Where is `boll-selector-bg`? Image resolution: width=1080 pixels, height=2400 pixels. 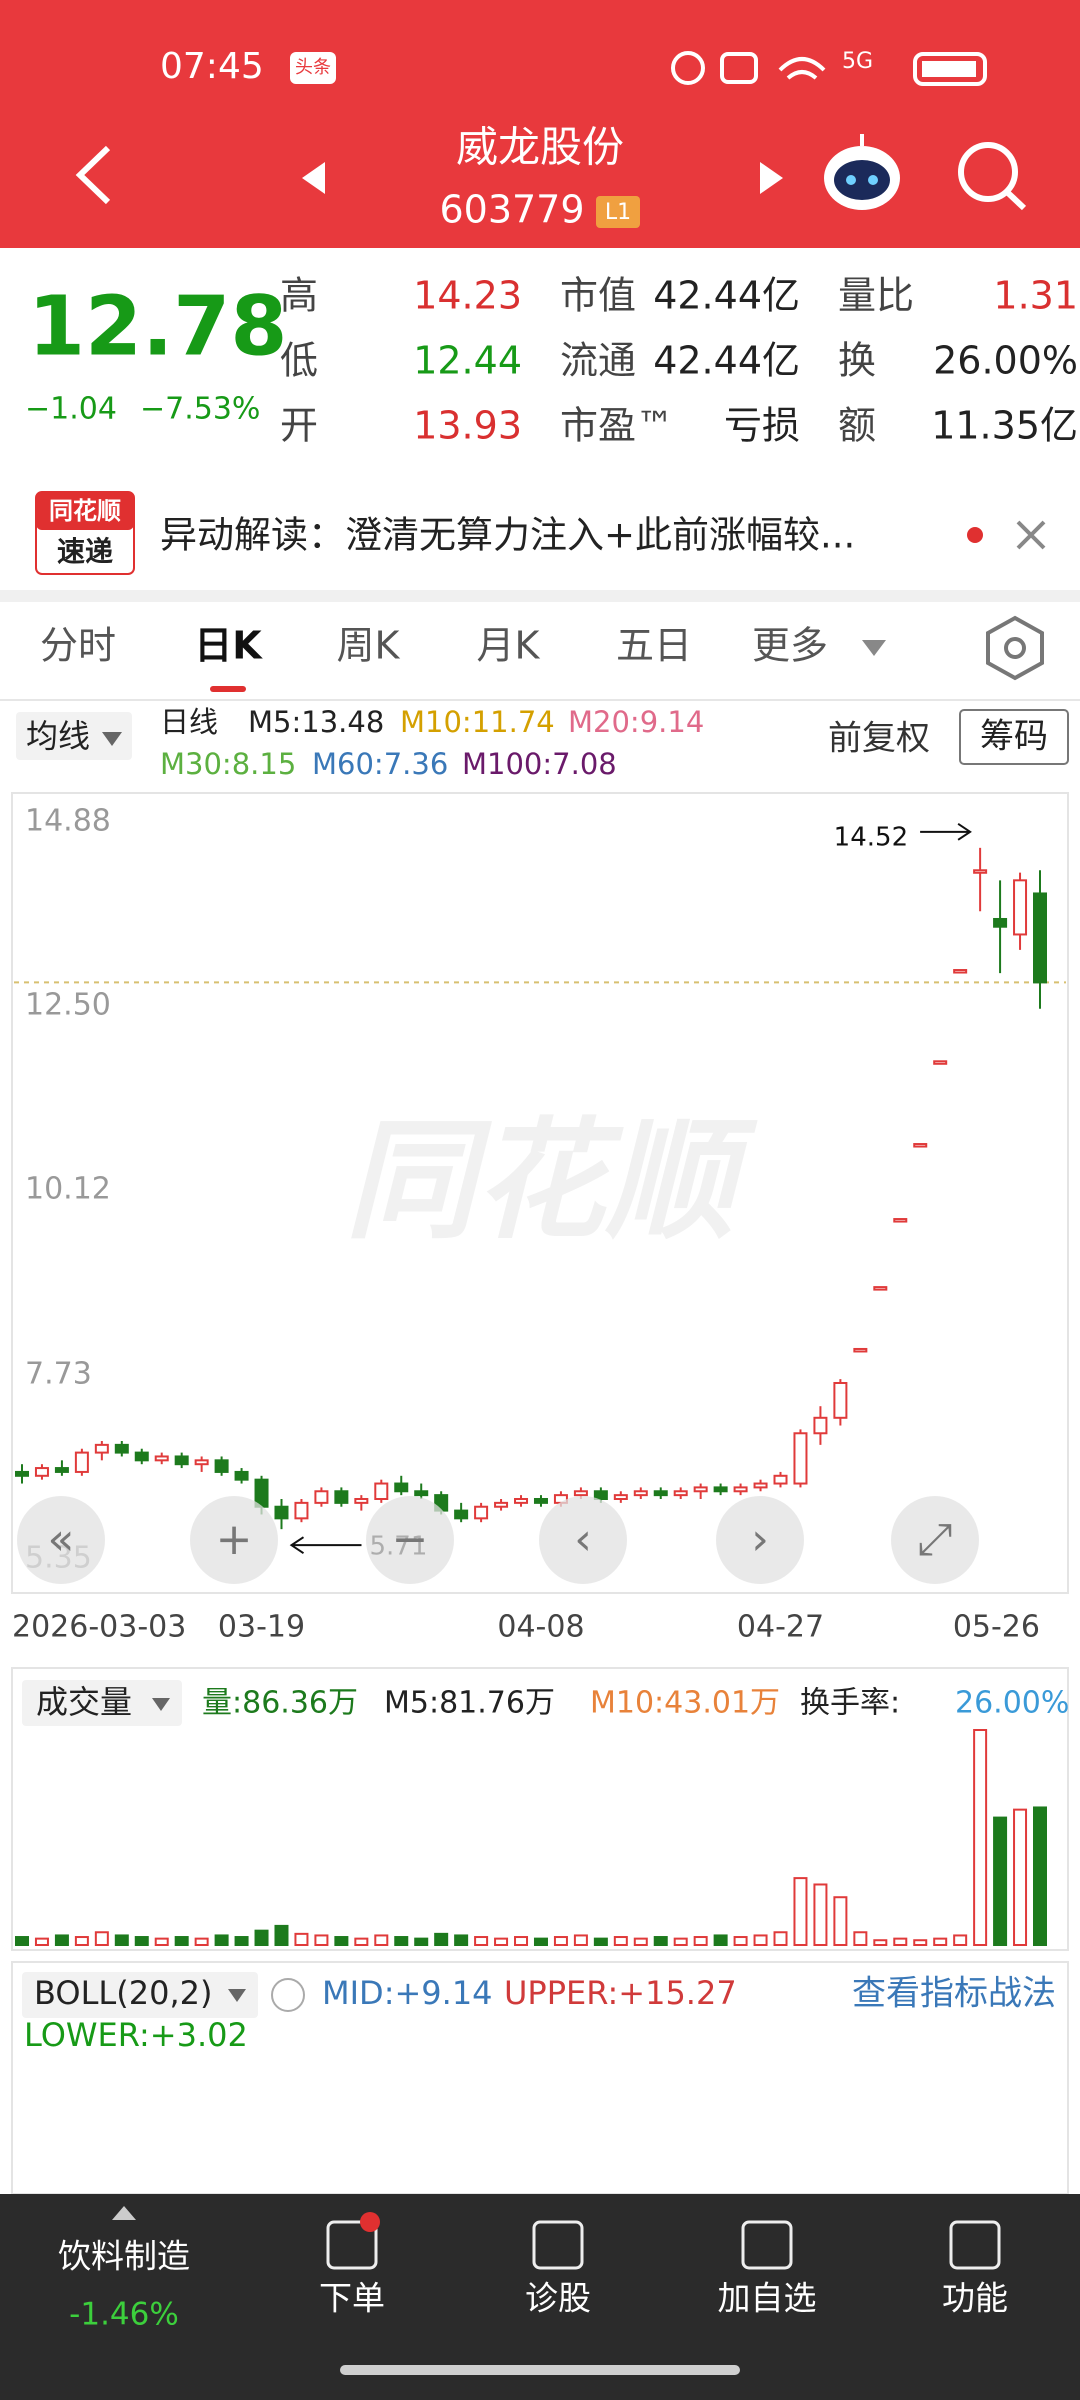
boll-selector-bg is located at coordinates (140, 1995).